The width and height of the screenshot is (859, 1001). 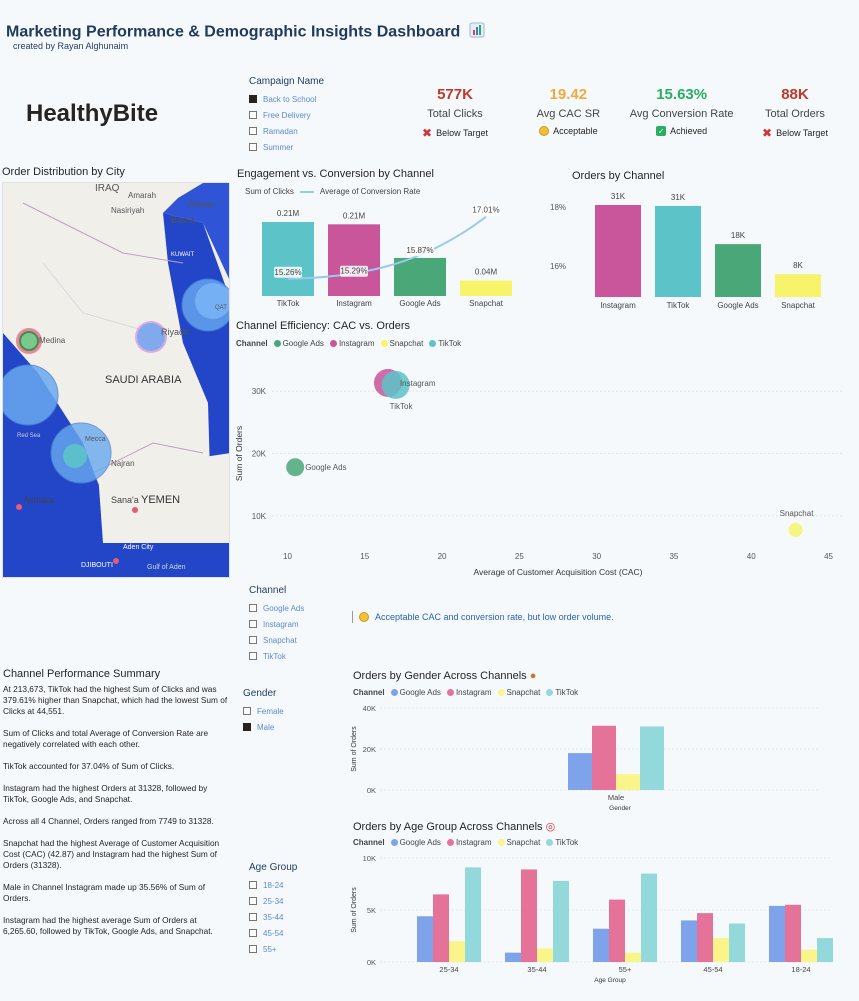 What do you see at coordinates (273, 949) in the screenshot?
I see `age-option: 55+` at bounding box center [273, 949].